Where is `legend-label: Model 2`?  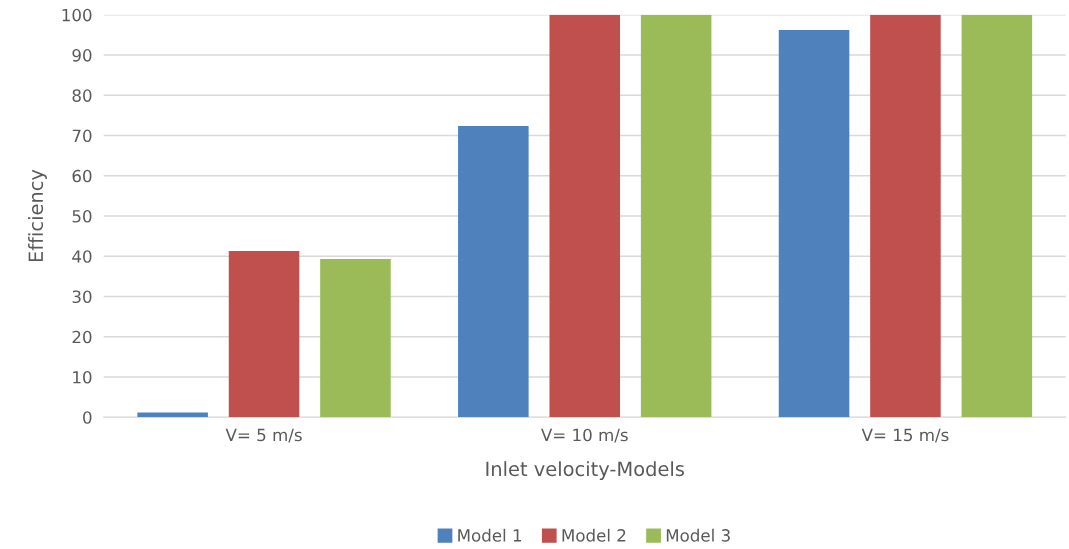 legend-label: Model 2 is located at coordinates (594, 535).